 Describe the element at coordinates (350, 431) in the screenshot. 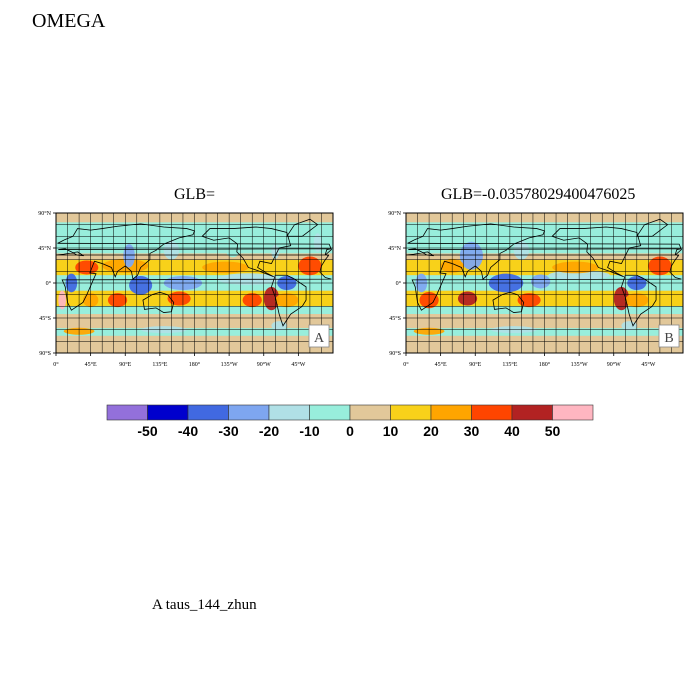

I see `colorbar-label: 0` at that location.